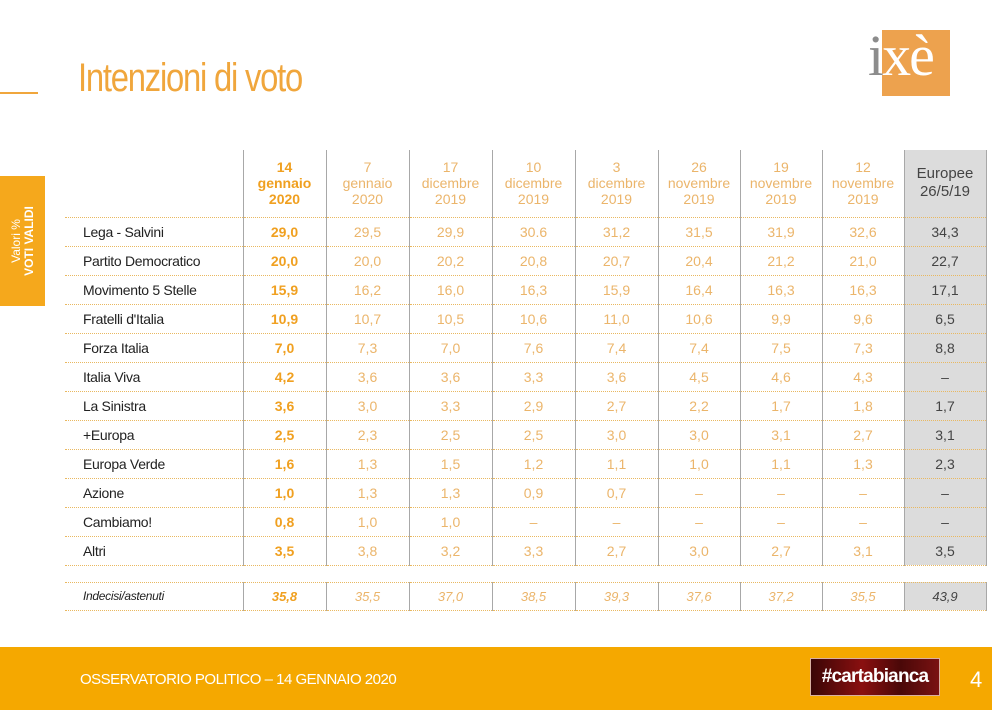 This screenshot has height=710, width=992. I want to click on footer-text: OSSERVATORIO POLITICO – 14 GENNAIO 2020, so click(238, 679).